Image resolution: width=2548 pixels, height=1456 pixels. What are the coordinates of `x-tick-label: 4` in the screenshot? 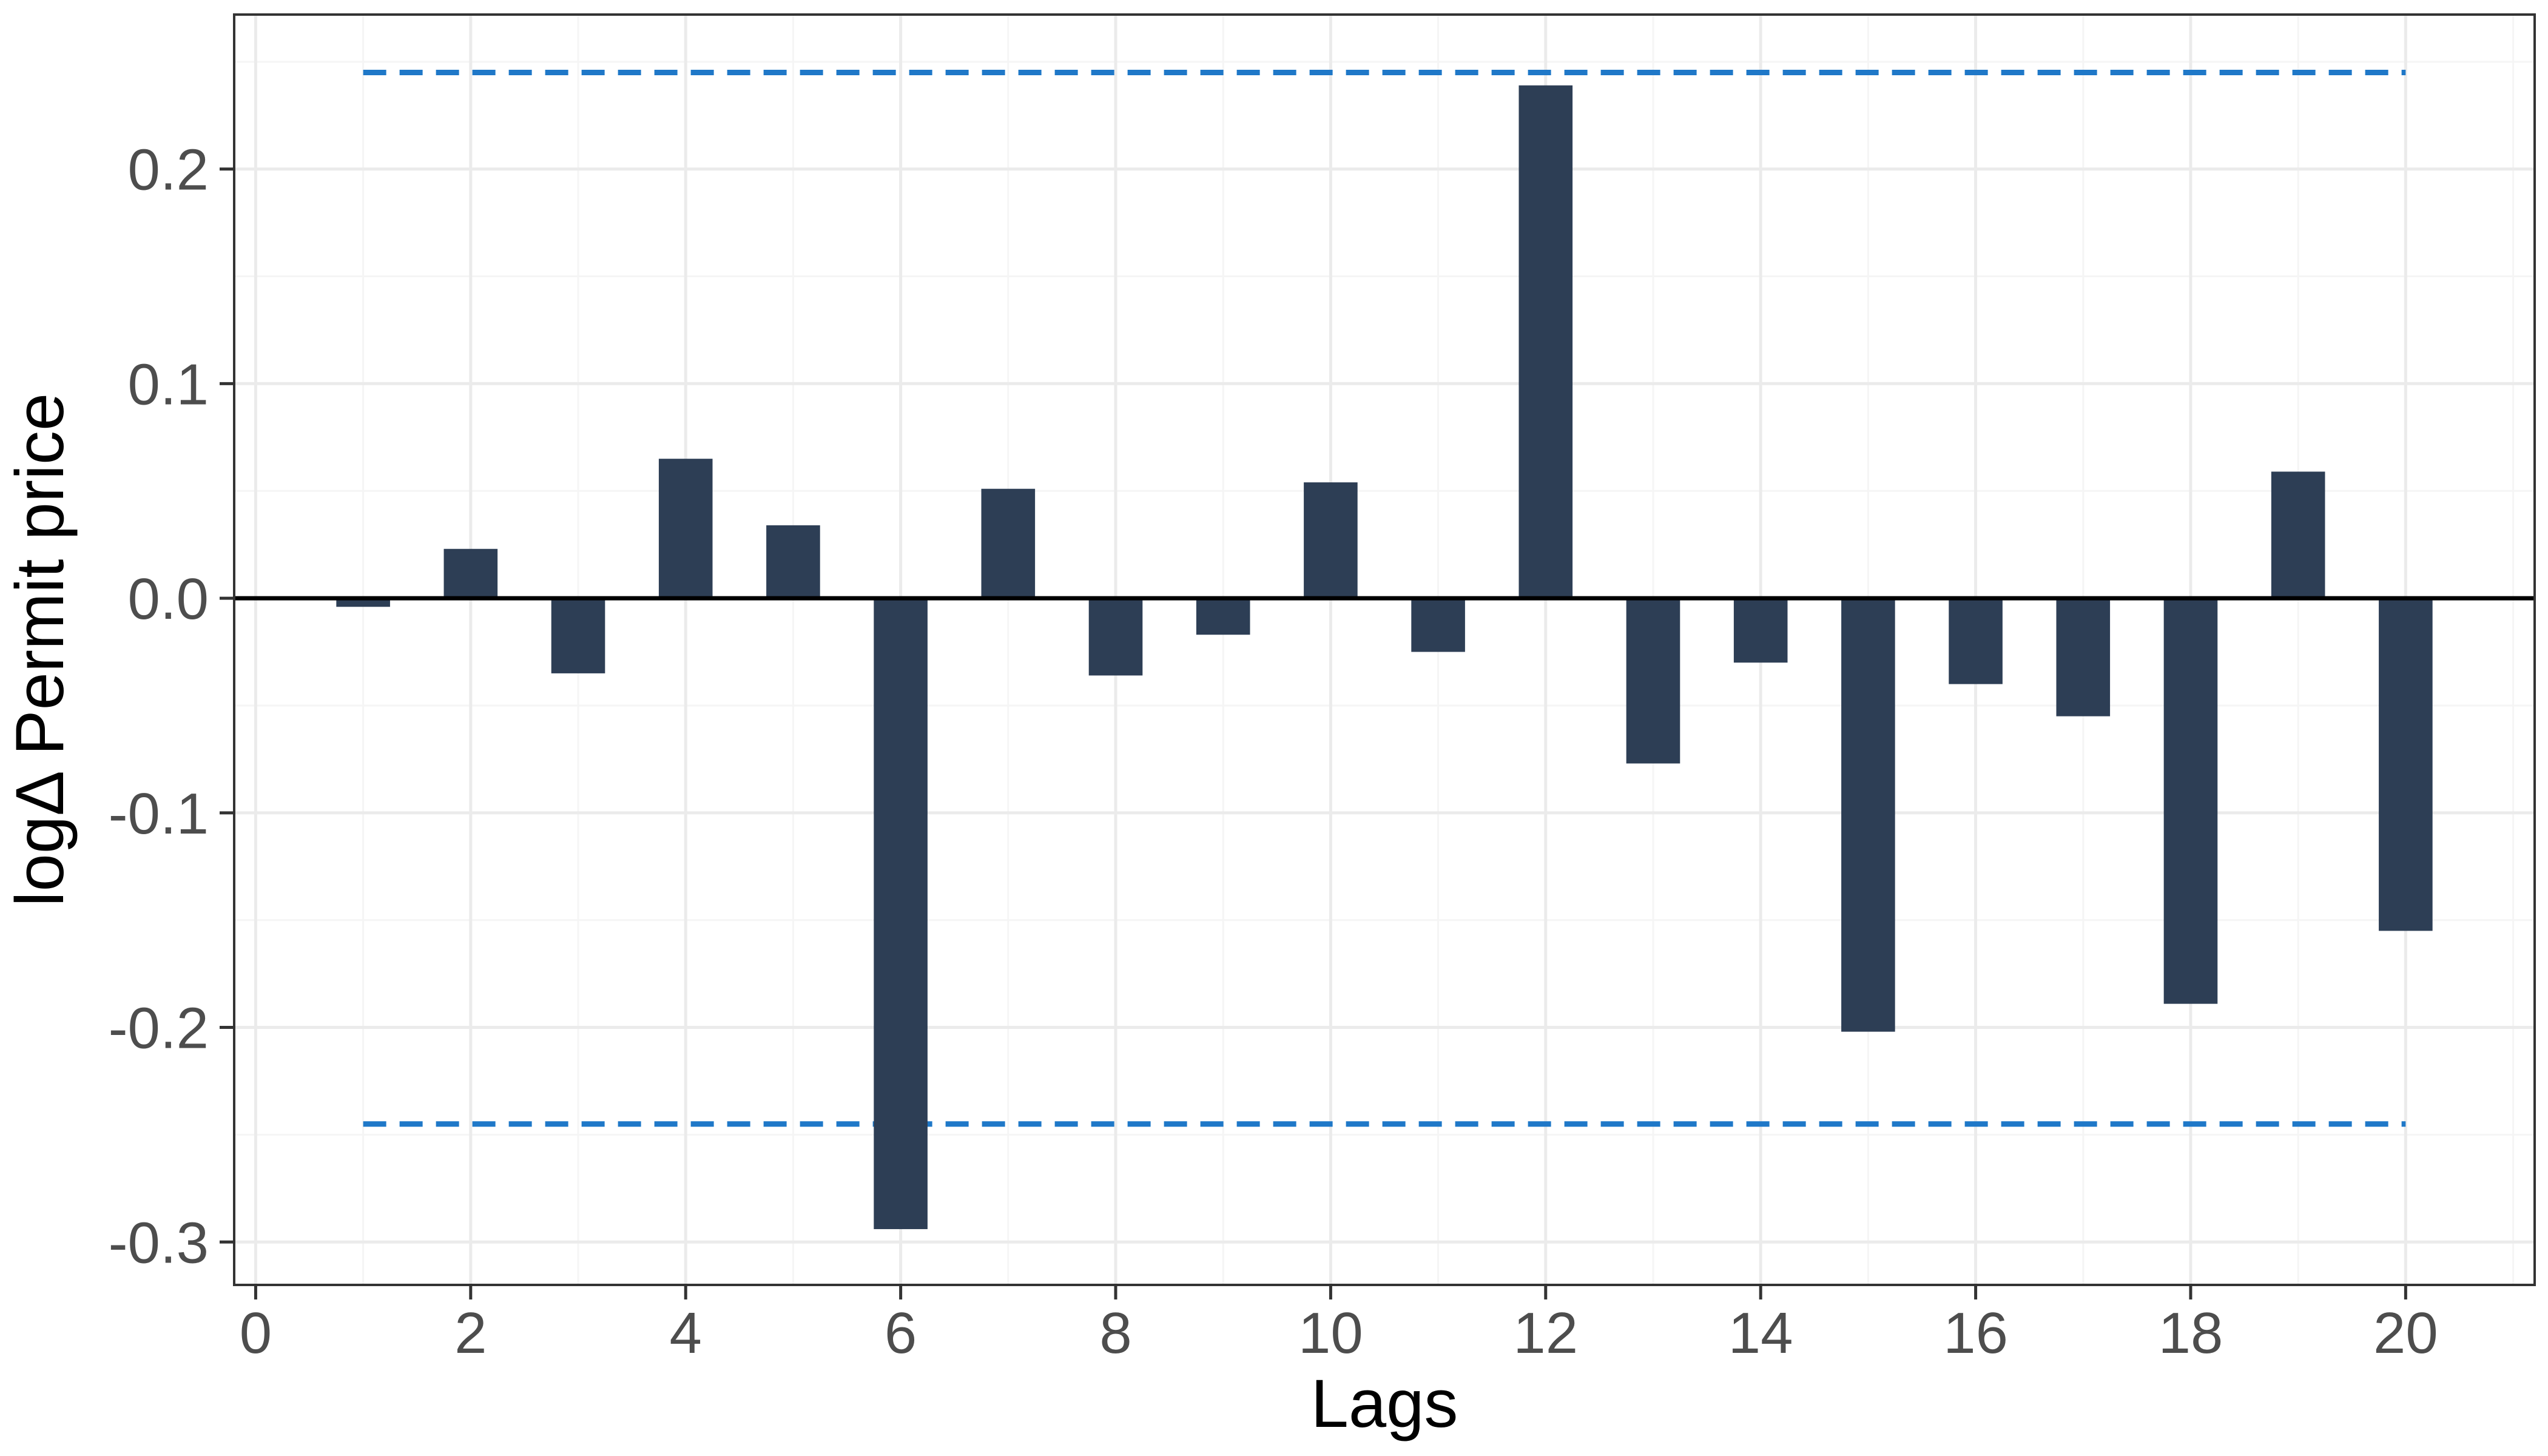 It's located at (686, 1333).